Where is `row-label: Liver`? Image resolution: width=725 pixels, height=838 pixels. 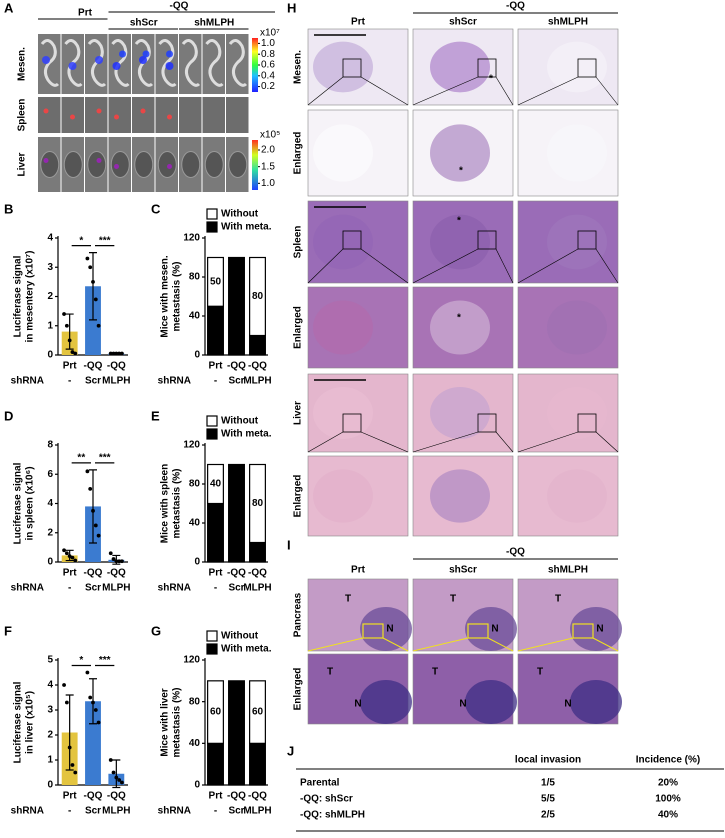 row-label: Liver is located at coordinates (22, 164).